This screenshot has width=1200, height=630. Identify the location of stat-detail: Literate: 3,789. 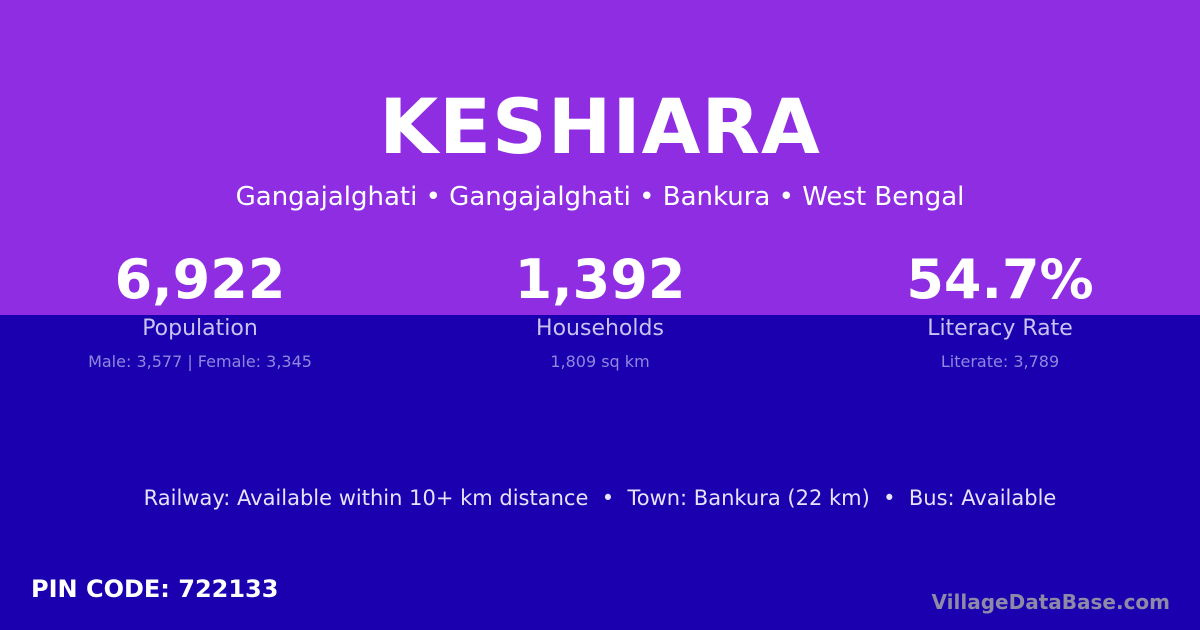
(1000, 361).